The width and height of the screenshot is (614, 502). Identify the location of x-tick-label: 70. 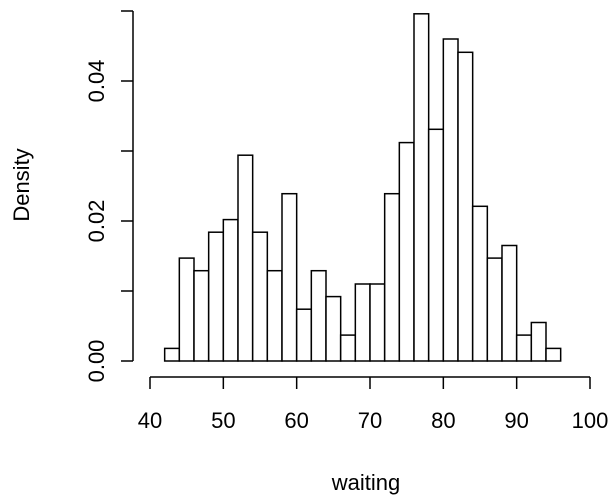
(370, 420).